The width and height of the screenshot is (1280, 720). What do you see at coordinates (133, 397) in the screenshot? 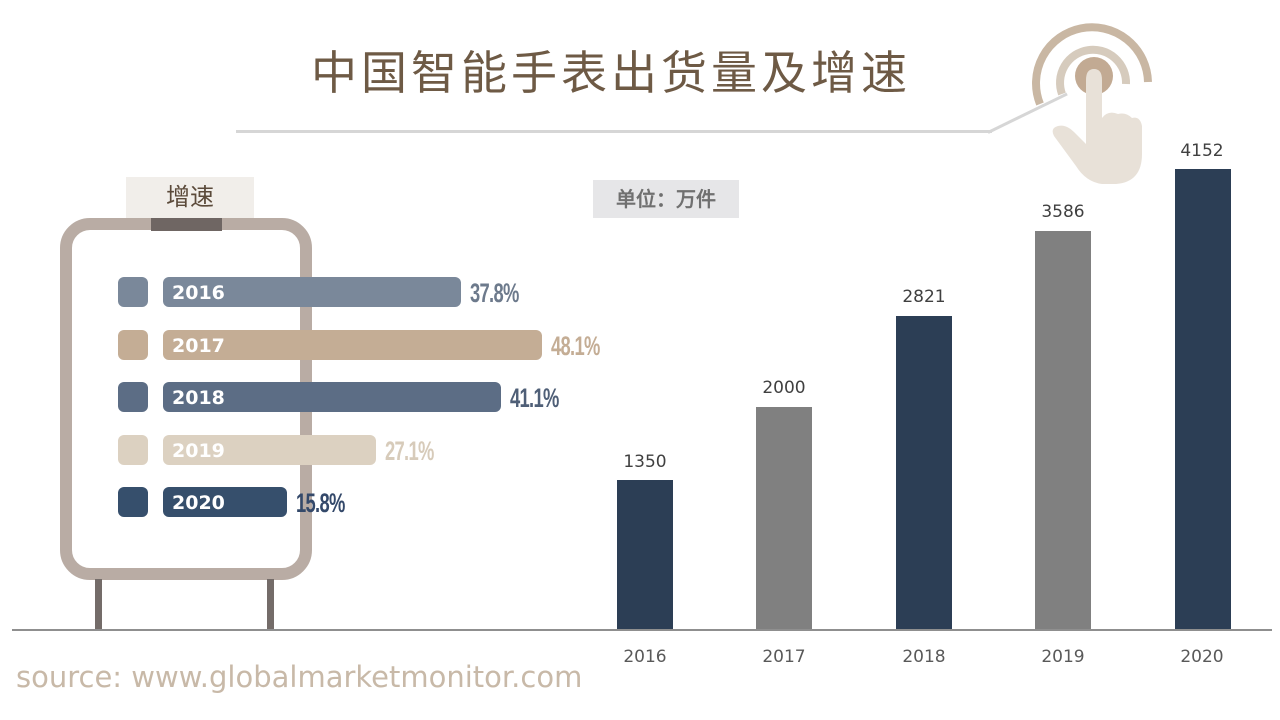
I see `legend-swatch-2018` at bounding box center [133, 397].